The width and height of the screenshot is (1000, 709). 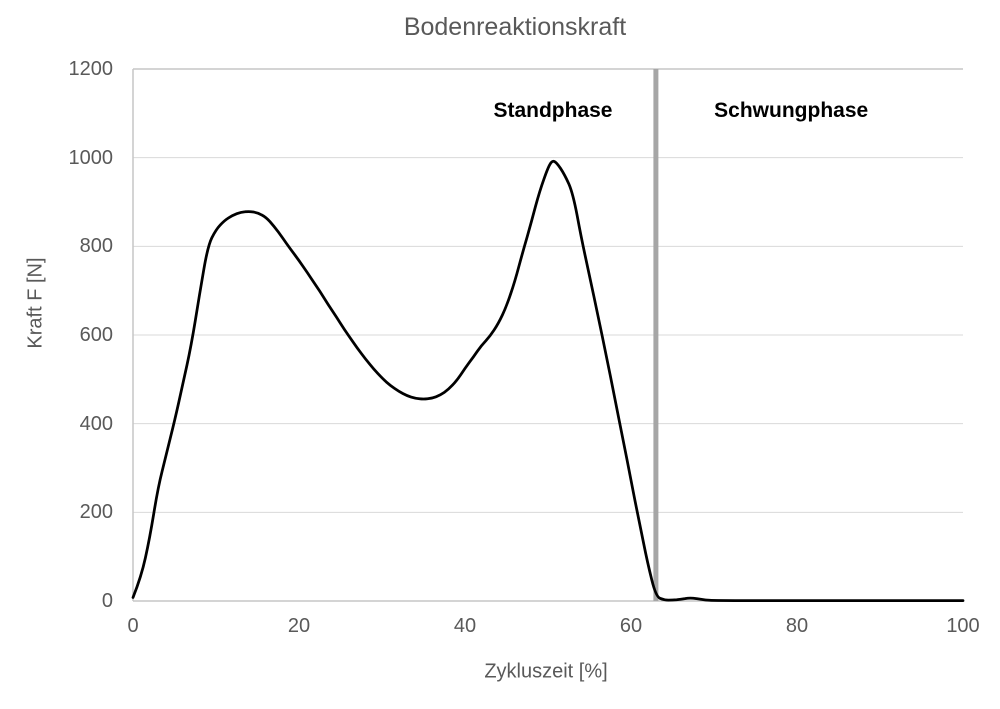 What do you see at coordinates (631, 626) in the screenshot?
I see `x-tick-label: 60` at bounding box center [631, 626].